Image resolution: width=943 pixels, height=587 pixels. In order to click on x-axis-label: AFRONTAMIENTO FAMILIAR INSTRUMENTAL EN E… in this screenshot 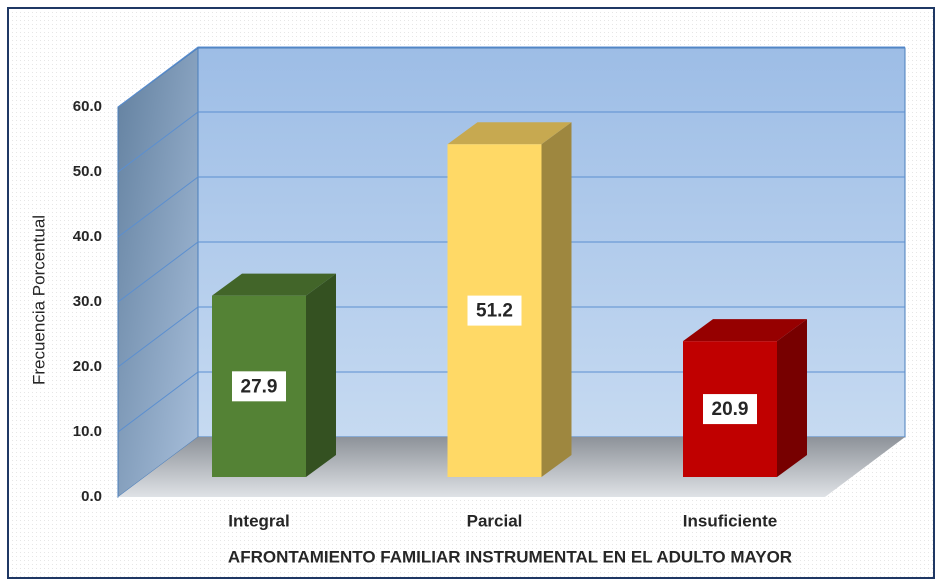, I will do `click(510, 556)`.